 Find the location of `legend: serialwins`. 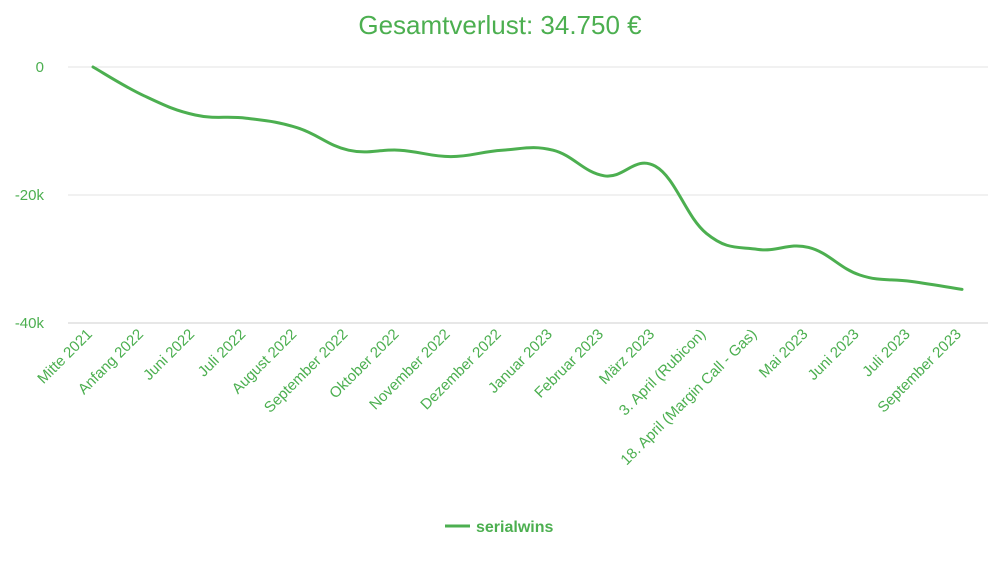

legend: serialwins is located at coordinates (499, 527).